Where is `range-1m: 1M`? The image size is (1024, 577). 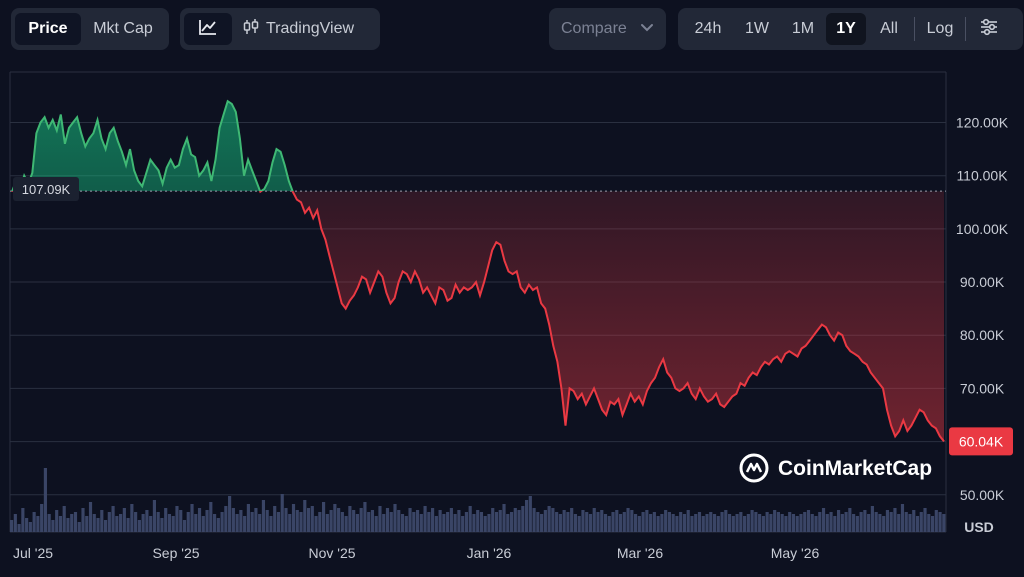 range-1m: 1M is located at coordinates (803, 28).